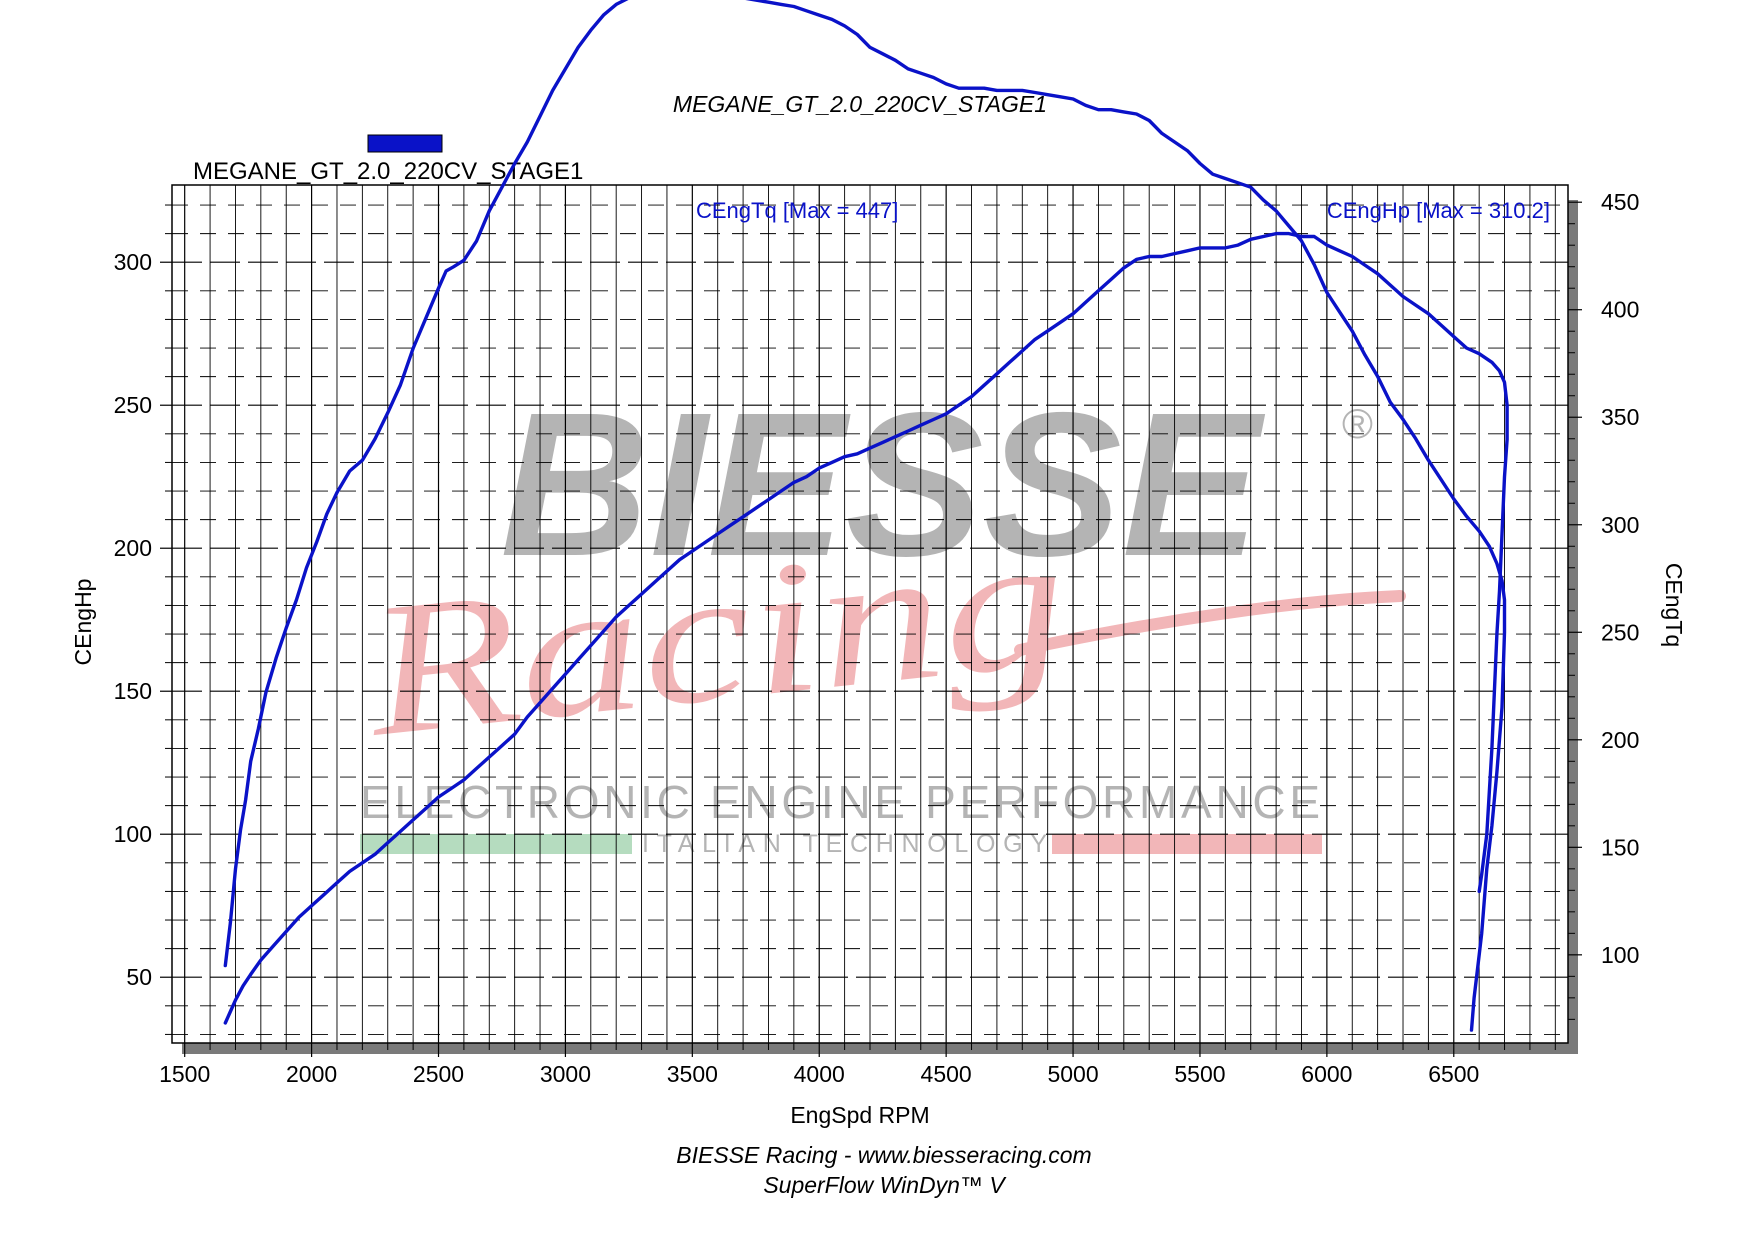  I want to click on y-right-tick-label: 200, so click(1620, 740).